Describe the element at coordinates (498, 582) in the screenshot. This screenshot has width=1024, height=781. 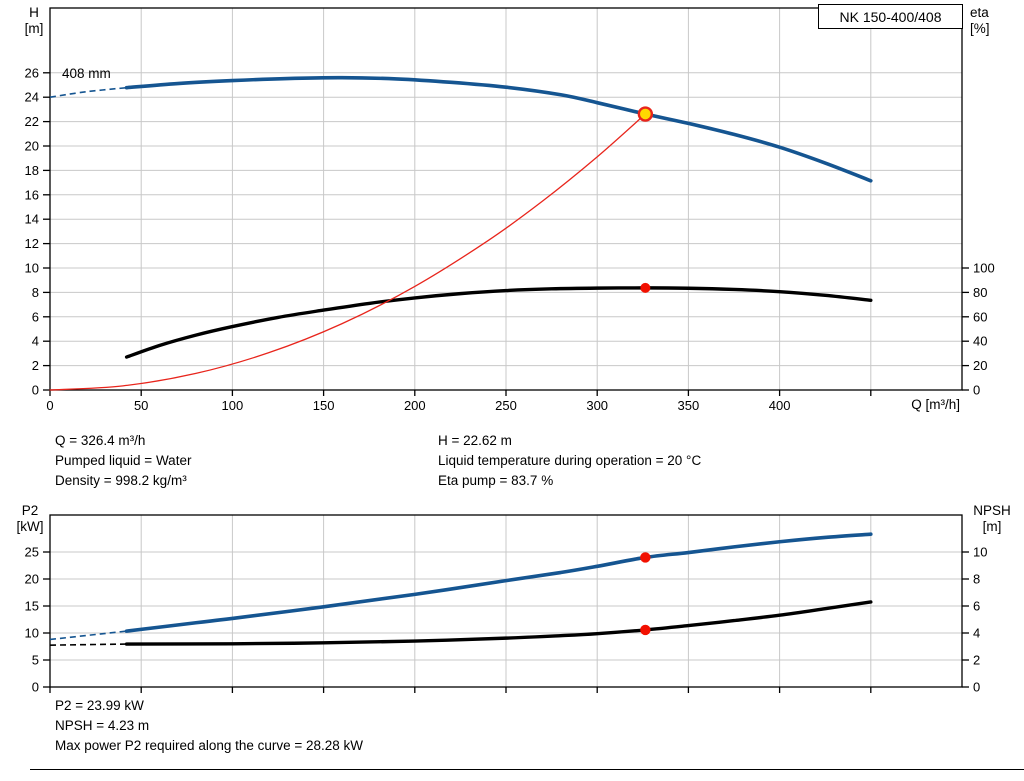
I see `p2-curve` at that location.